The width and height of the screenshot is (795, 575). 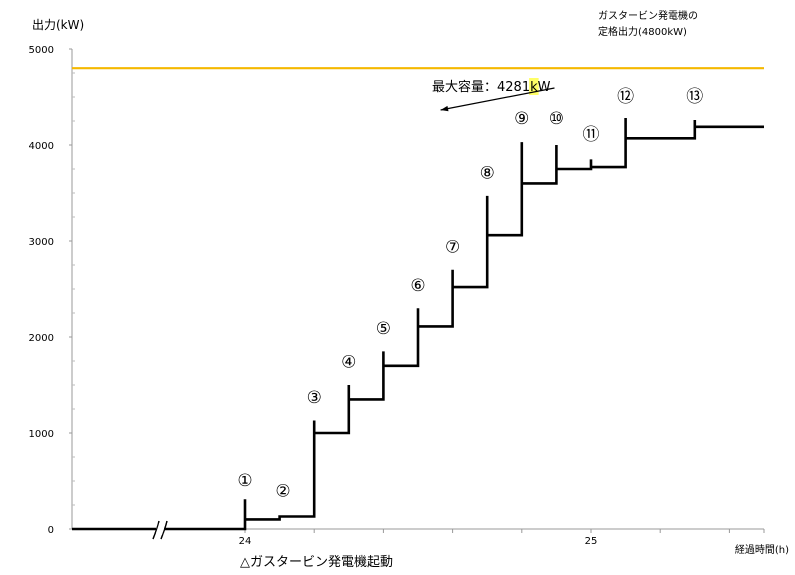 I want to click on step-label: ④, so click(x=348, y=363).